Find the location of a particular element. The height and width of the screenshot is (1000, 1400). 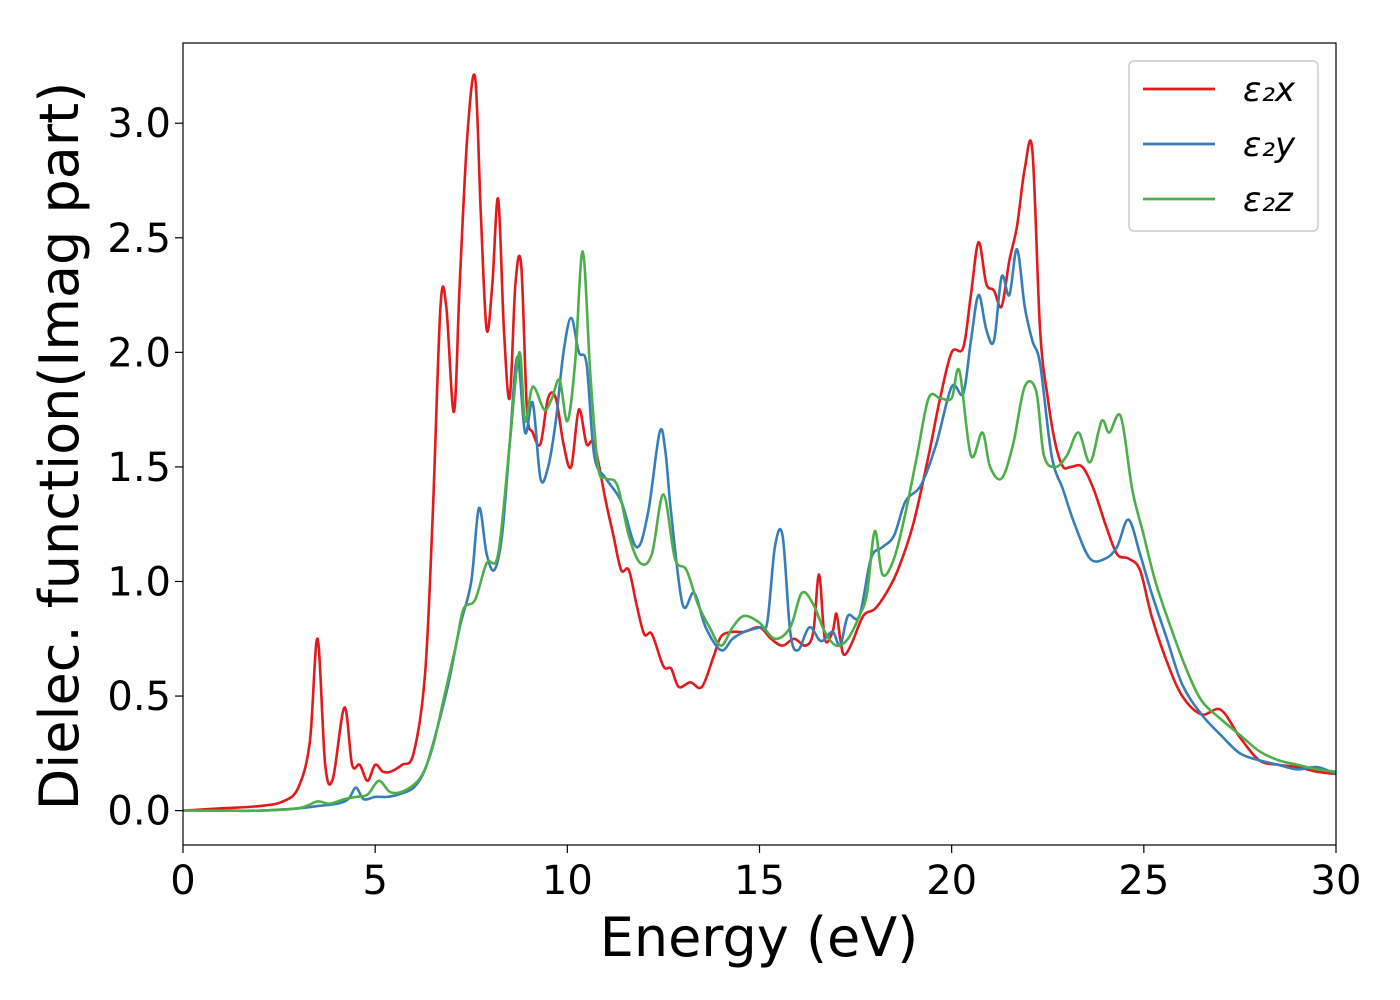

legend-frame is located at coordinates (1223, 146).